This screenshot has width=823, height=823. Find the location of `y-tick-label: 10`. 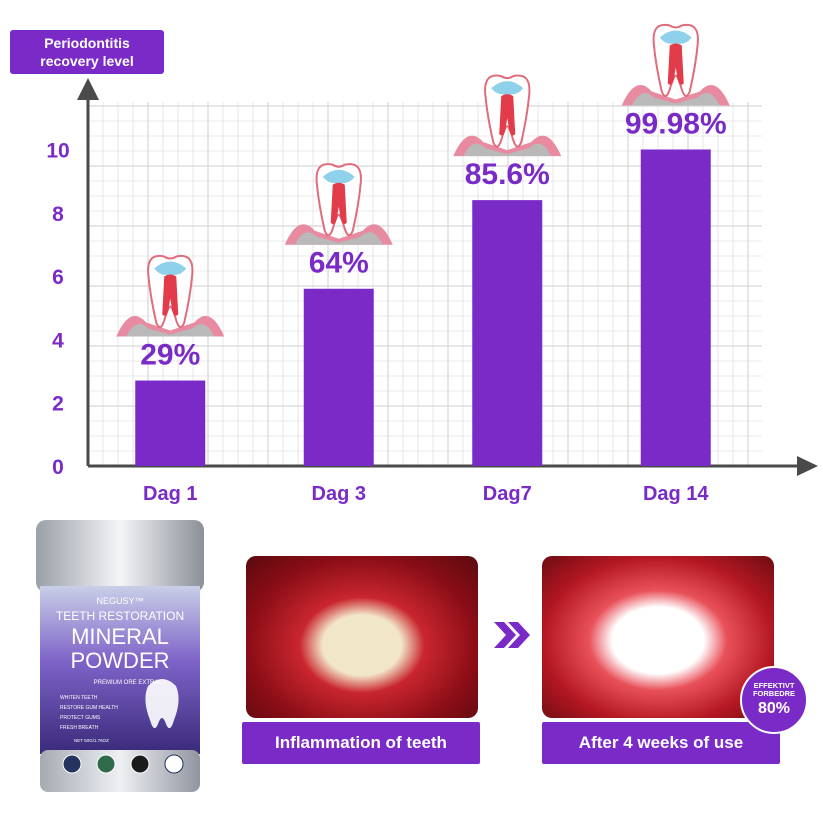

y-tick-label: 10 is located at coordinates (57, 150).